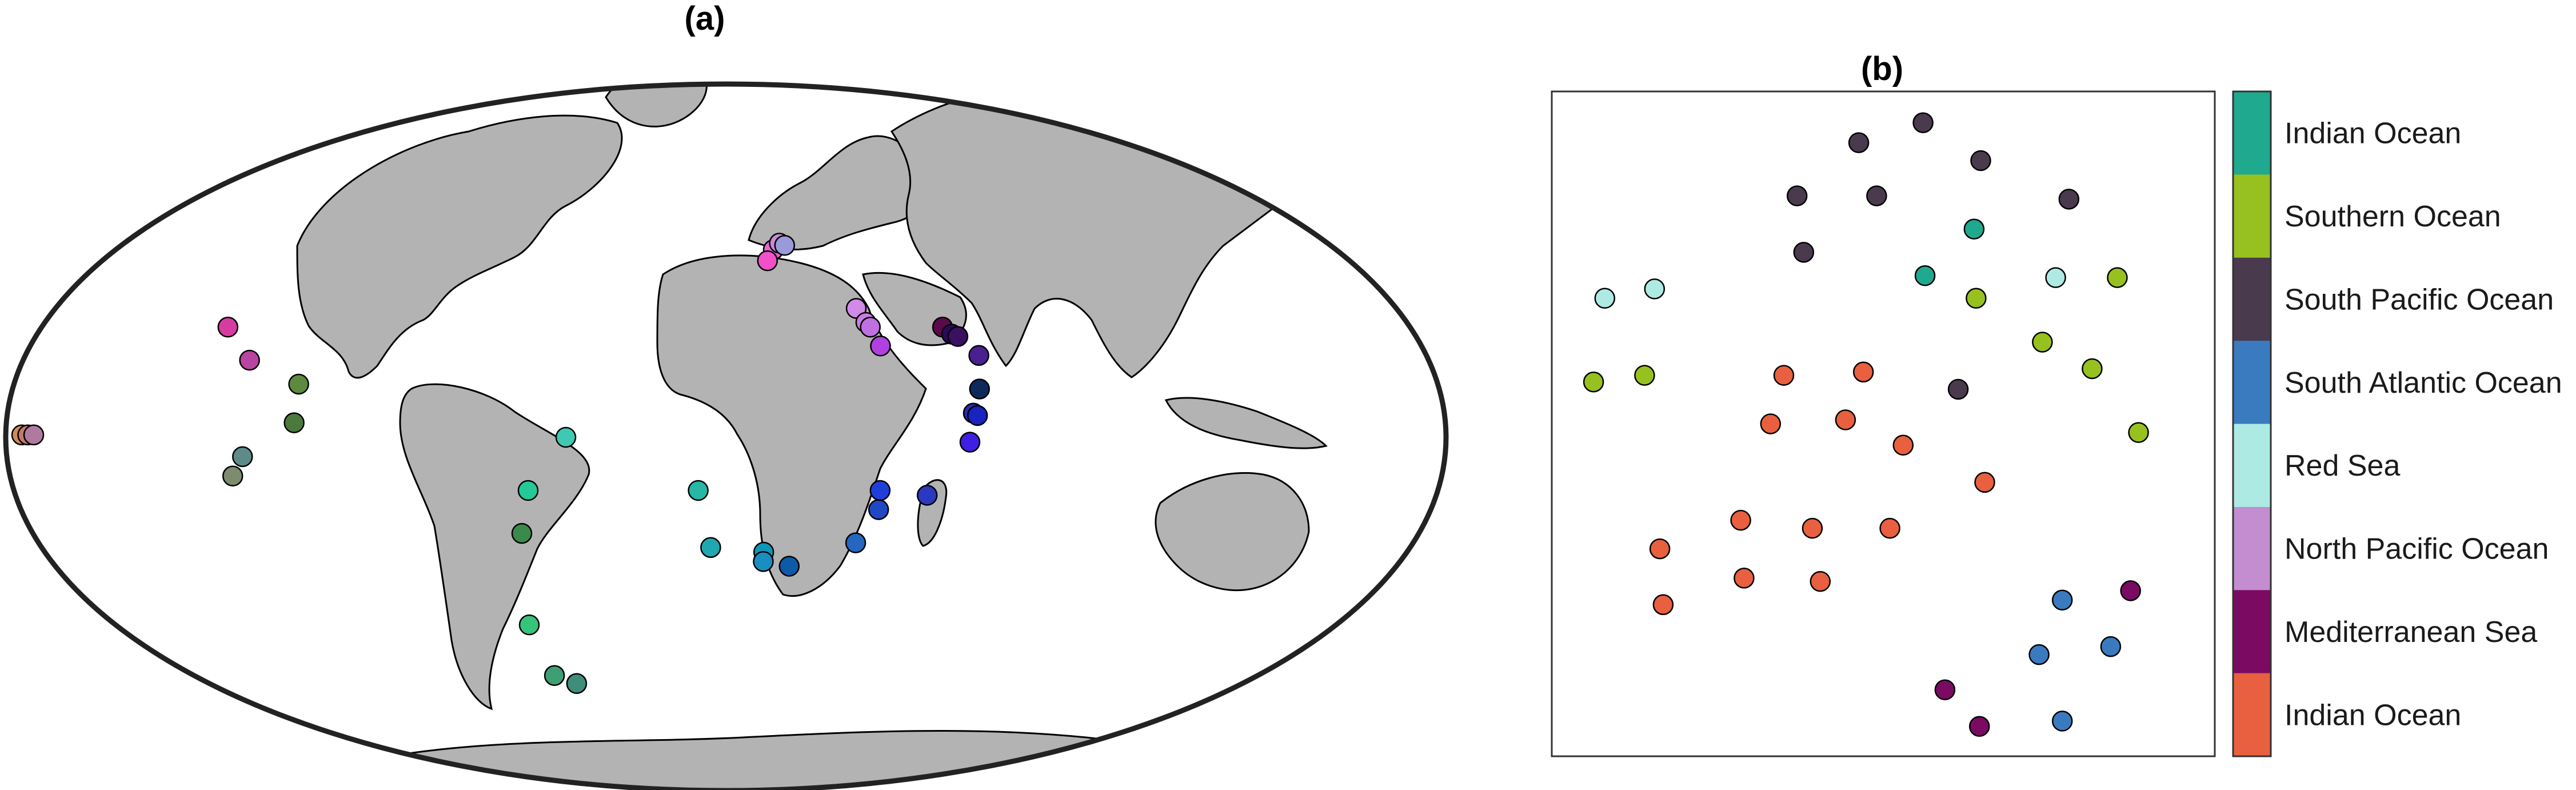 The width and height of the screenshot is (2576, 790). What do you see at coordinates (791, 425) in the screenshot?
I see `africa-land` at bounding box center [791, 425].